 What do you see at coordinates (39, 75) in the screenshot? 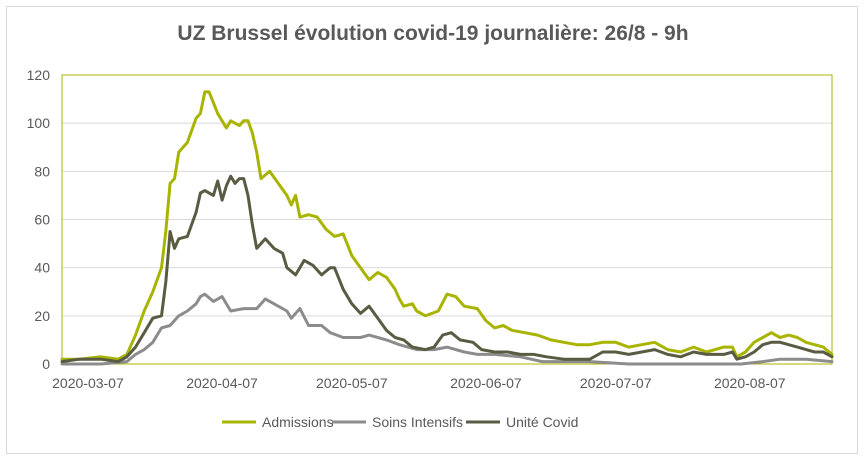
I see `y-tick-label: 120` at bounding box center [39, 75].